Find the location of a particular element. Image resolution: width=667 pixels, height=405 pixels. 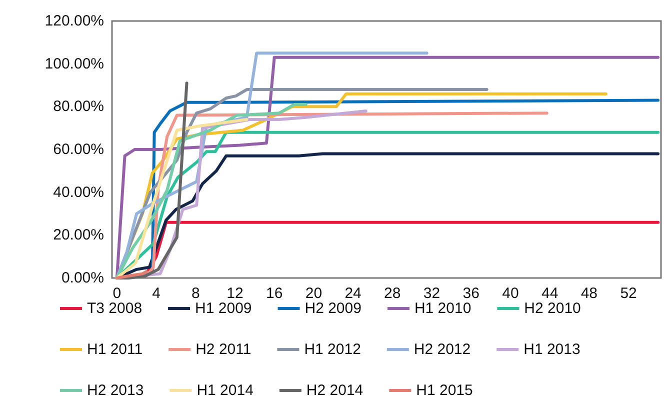

legend-label: H1 2010 is located at coordinates (443, 308).